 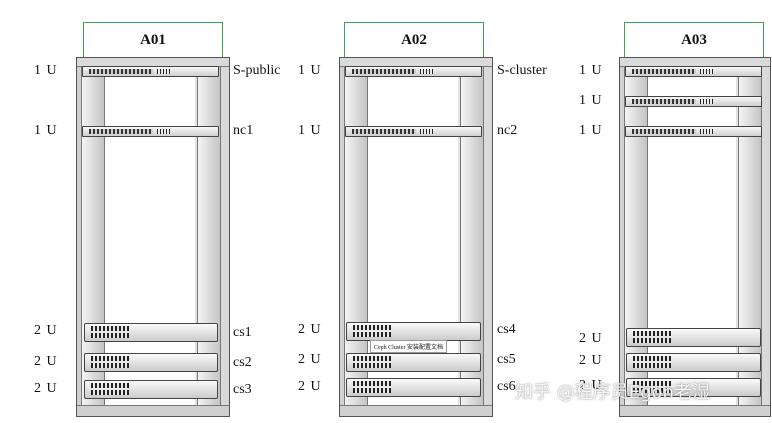 I want to click on device-name: cs2, so click(x=242, y=362).